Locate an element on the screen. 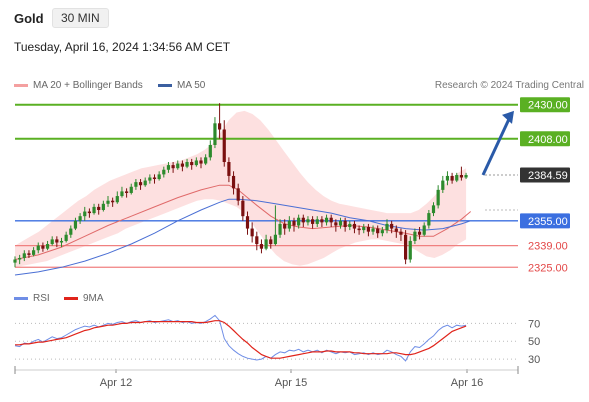 Image resolution: width=589 pixels, height=402 pixels. ma50-swatch is located at coordinates (165, 85).